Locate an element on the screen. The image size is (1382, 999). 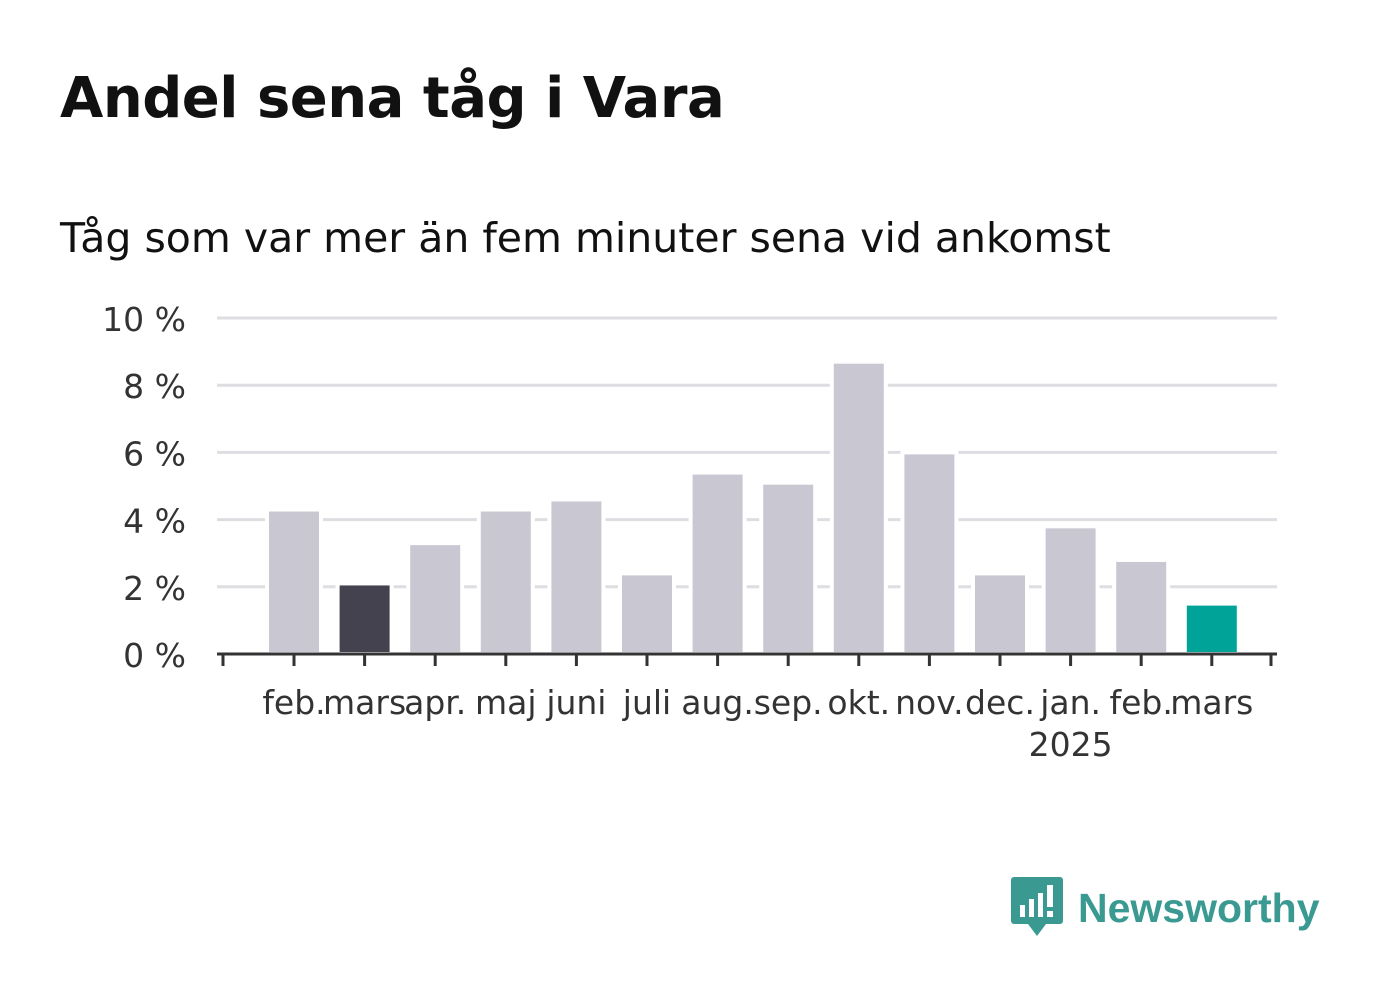
x-axis is located at coordinates (747, 659).